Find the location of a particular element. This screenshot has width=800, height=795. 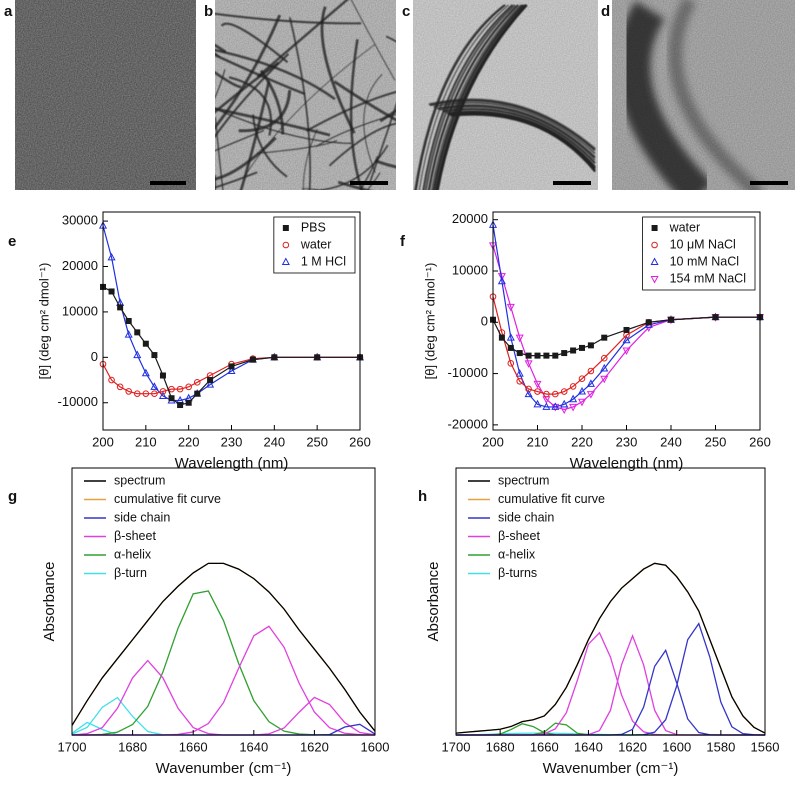

legend: PBS water 1 M HCl is located at coordinates (314, 245).